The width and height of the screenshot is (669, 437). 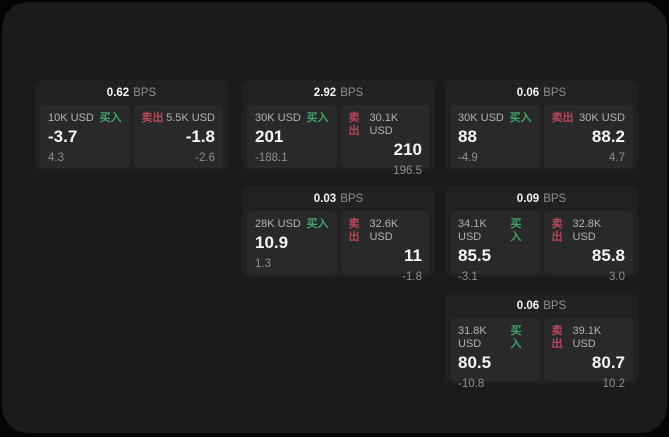 What do you see at coordinates (608, 255) in the screenshot?
I see `sell-price: 85.8` at bounding box center [608, 255].